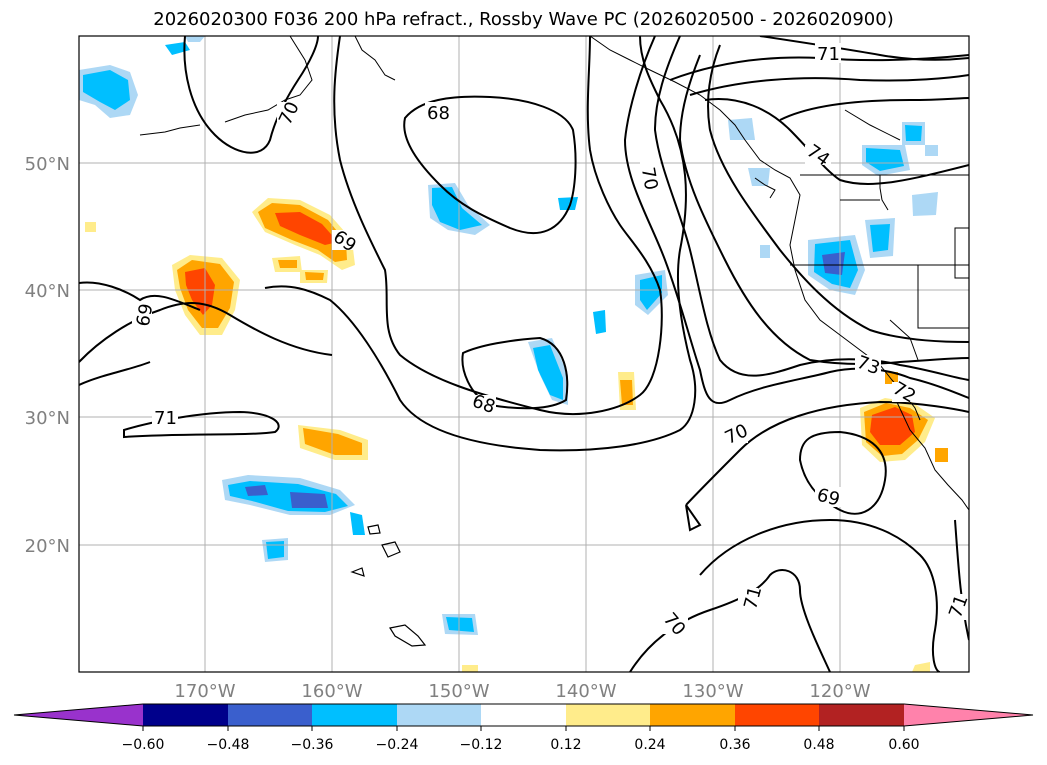 The width and height of the screenshot is (1047, 765). I want to click on contour-label: 68, so click(438, 113).